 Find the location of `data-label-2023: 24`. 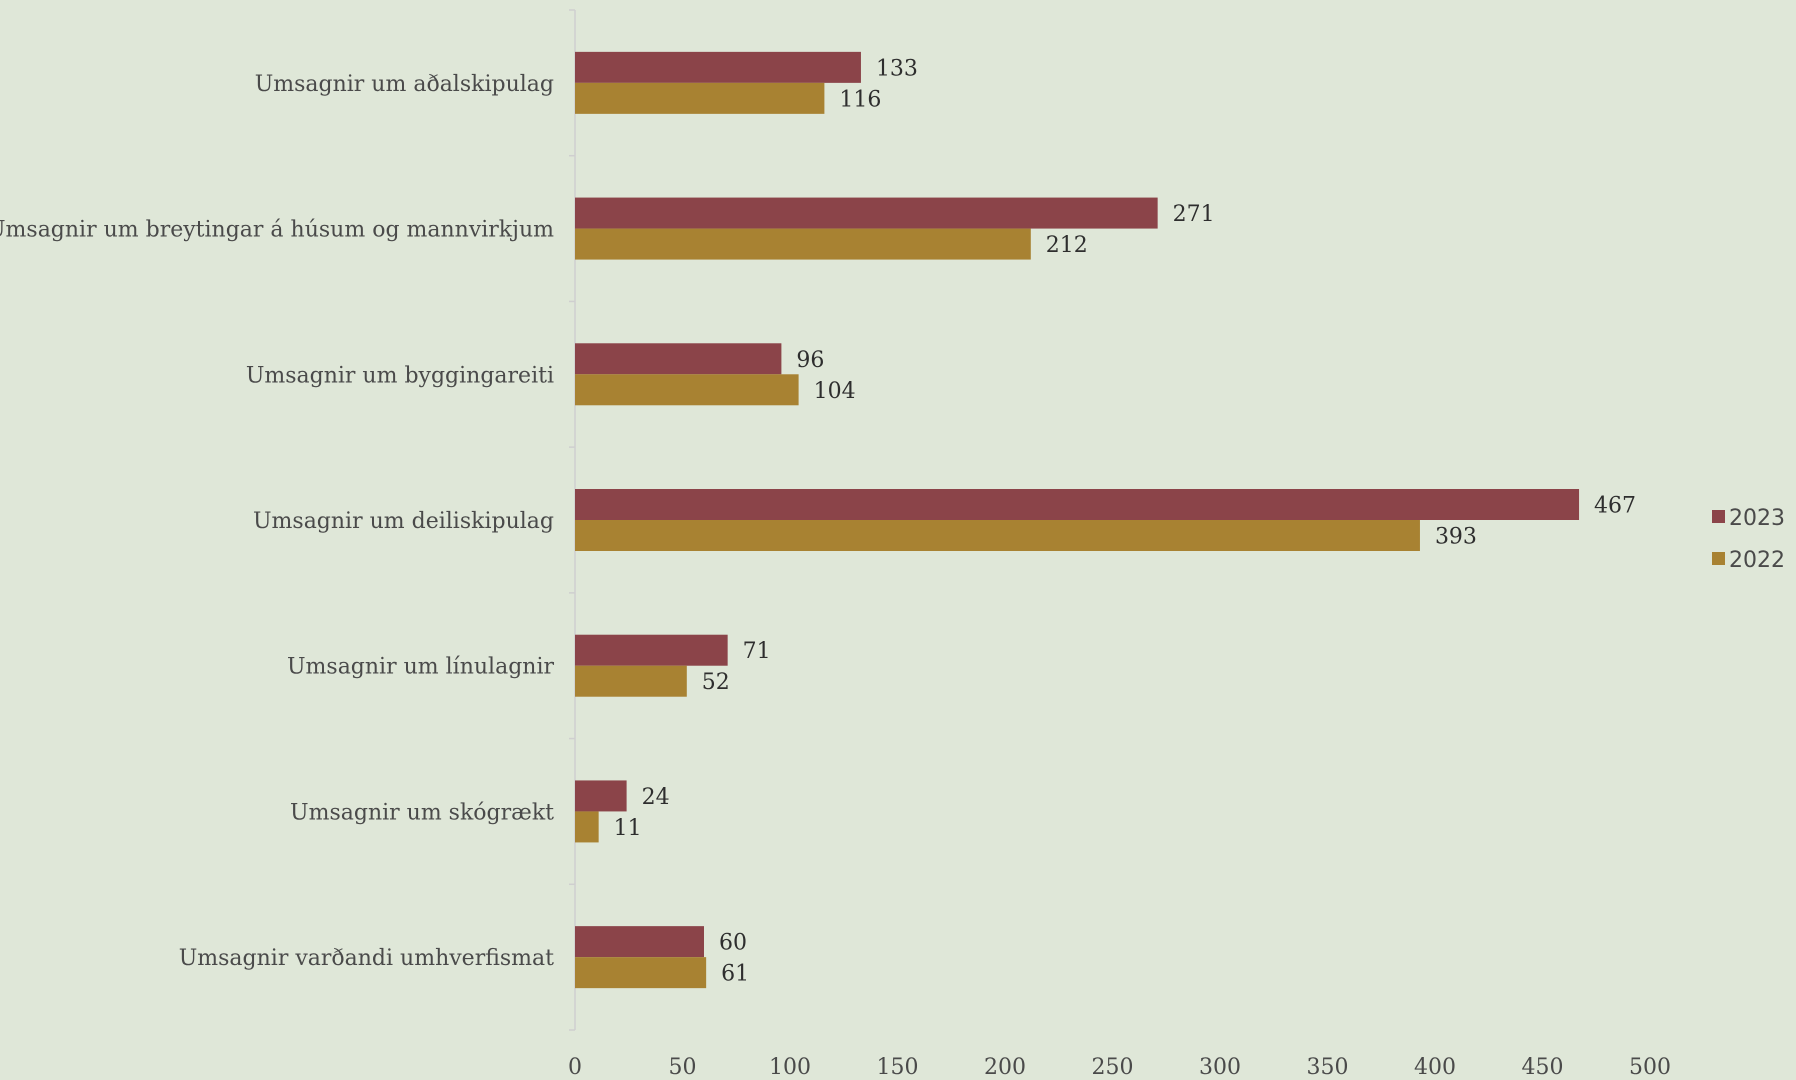

data-label-2023: 24 is located at coordinates (656, 797).